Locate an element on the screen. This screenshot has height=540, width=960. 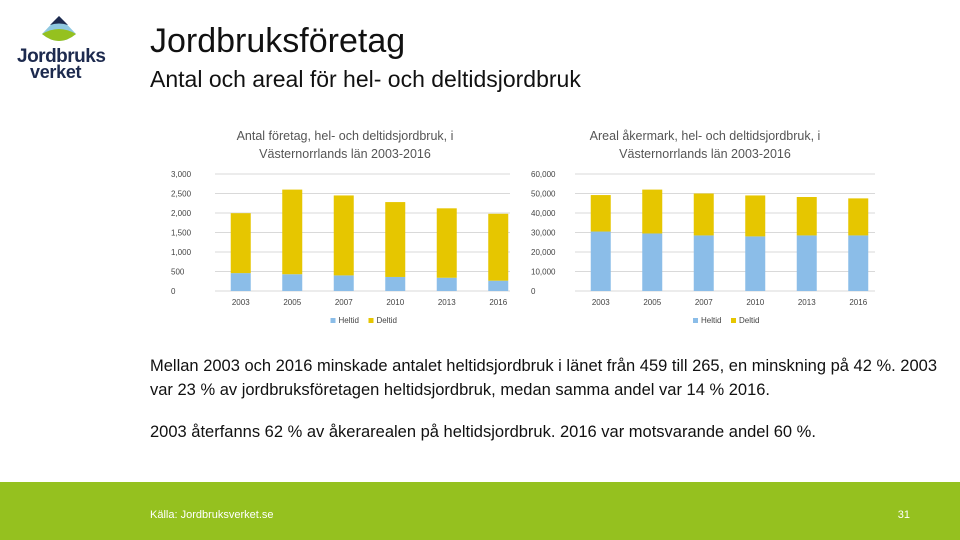
y-tick-label: 500 is located at coordinates (178, 272).